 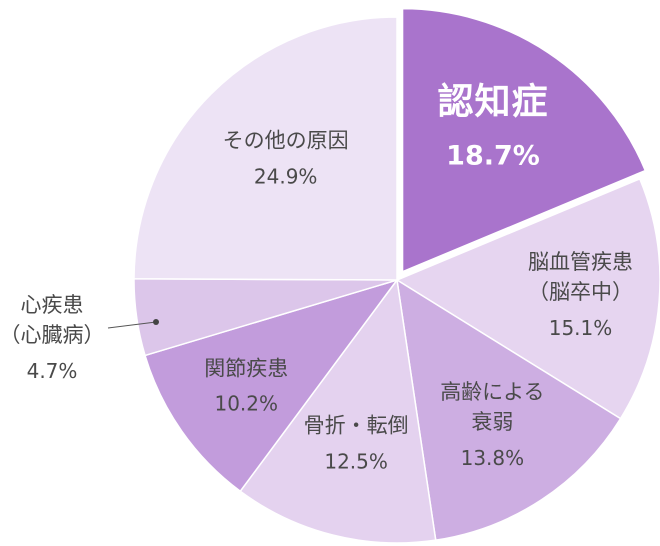 What do you see at coordinates (52, 370) in the screenshot?
I see `slice-percent: 4.7%` at bounding box center [52, 370].